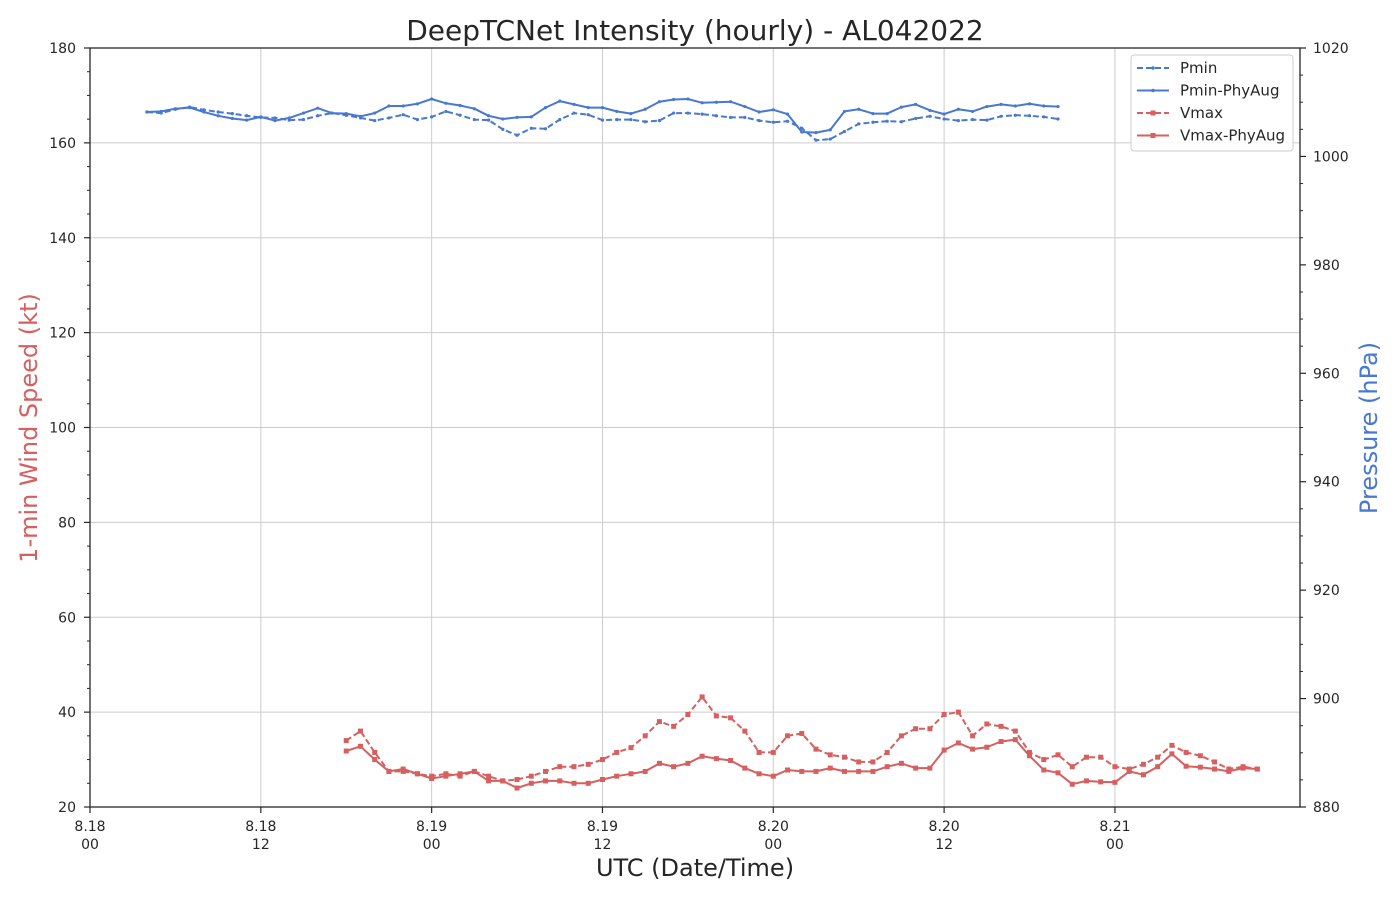 This screenshot has width=1400, height=900. What do you see at coordinates (62, 429) in the screenshot?
I see `left-tick-label: 100` at bounding box center [62, 429].